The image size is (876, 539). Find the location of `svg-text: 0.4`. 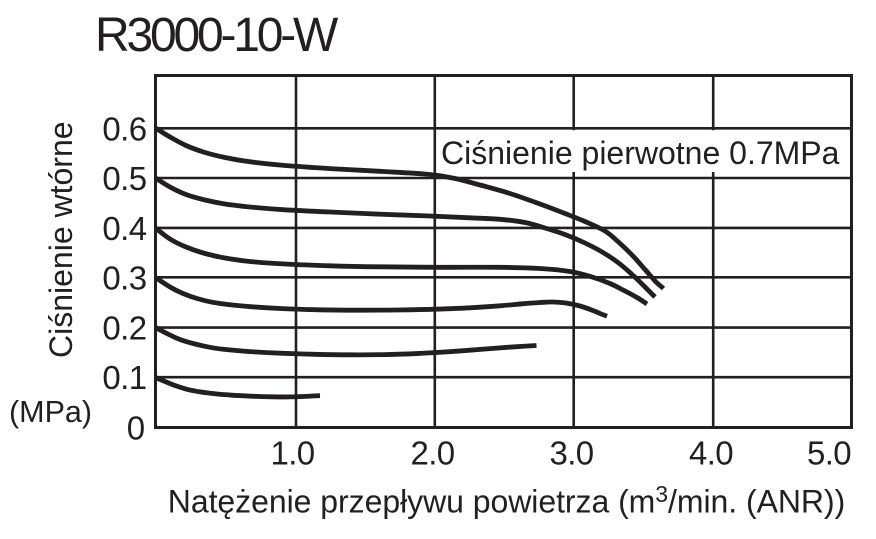

svg-text: 0.4 is located at coordinates (124, 228).